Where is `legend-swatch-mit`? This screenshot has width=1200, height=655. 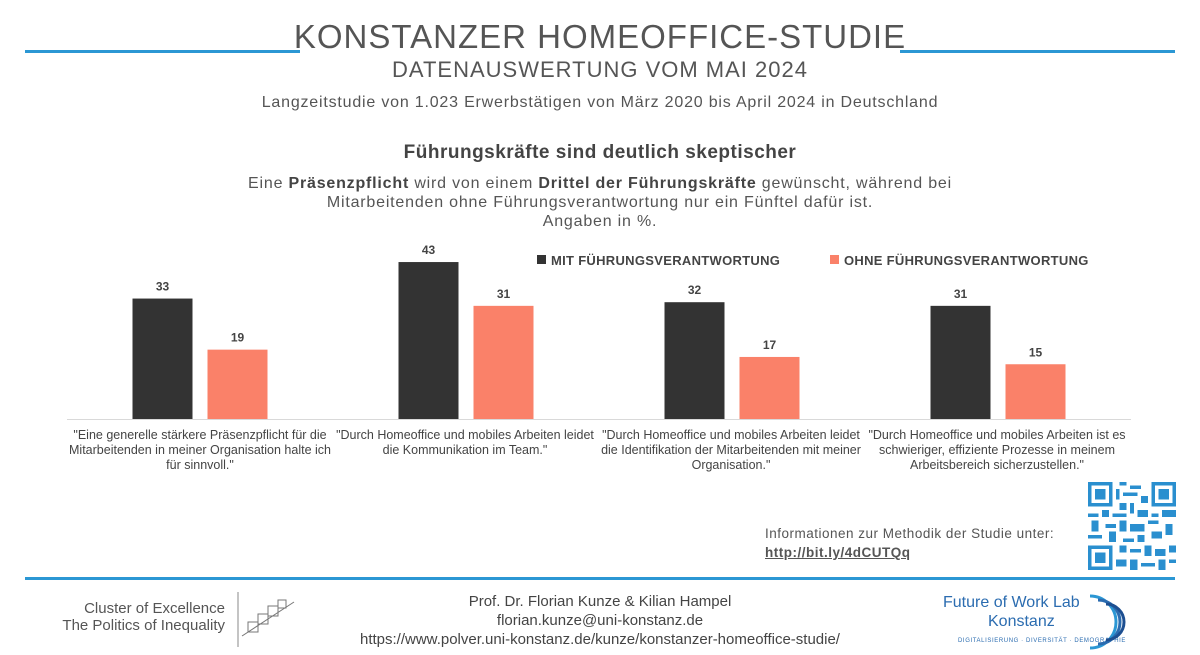
legend-swatch-mit is located at coordinates (541, 259).